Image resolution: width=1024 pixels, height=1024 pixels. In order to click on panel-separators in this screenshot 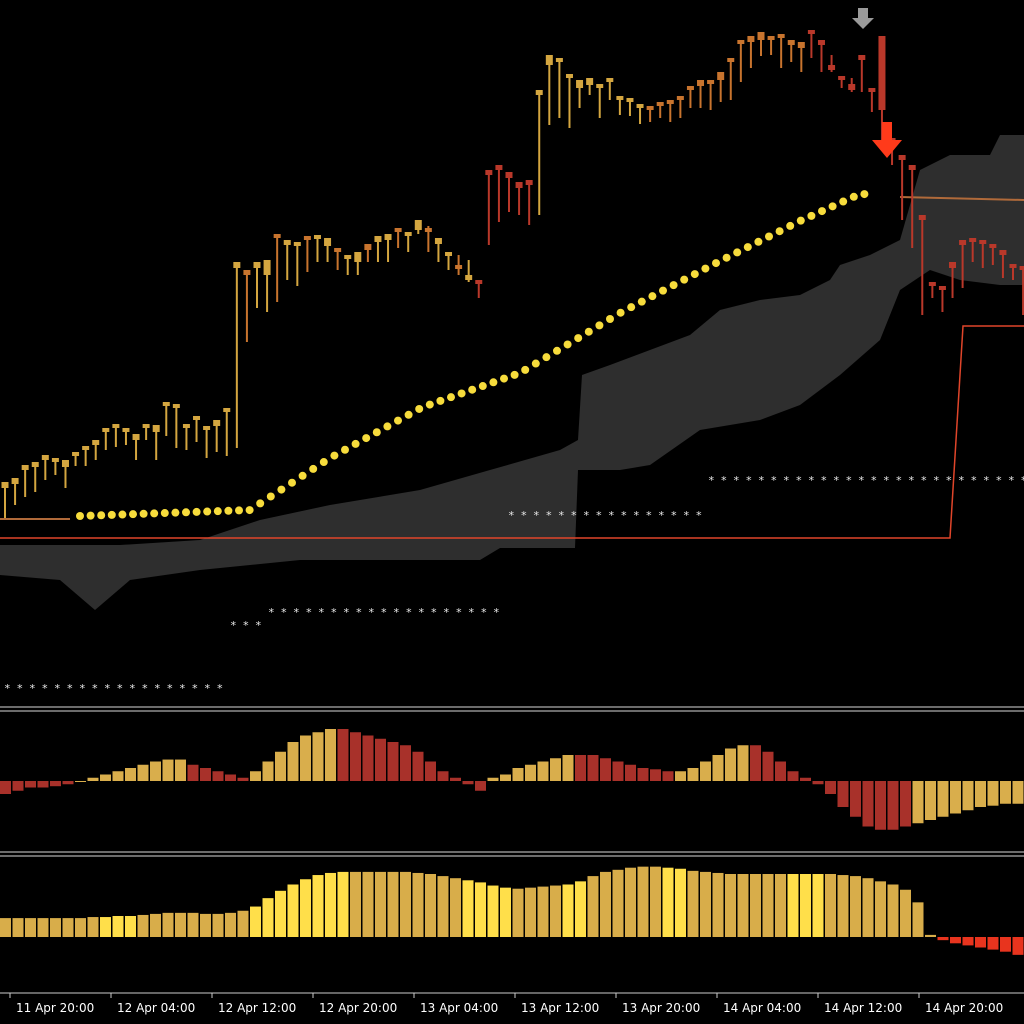, I will do `click(512, 781)`.